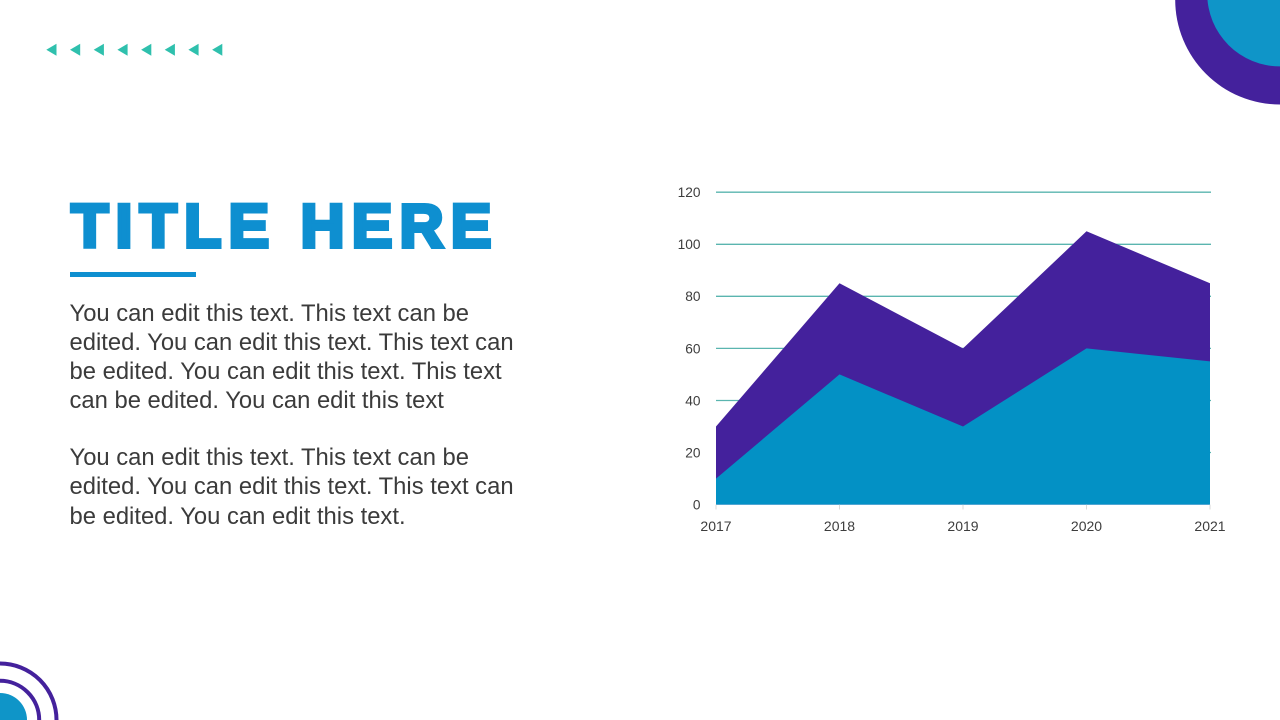 The image size is (1280, 720). What do you see at coordinates (839, 526) in the screenshot?
I see `svg-text: 2018` at bounding box center [839, 526].